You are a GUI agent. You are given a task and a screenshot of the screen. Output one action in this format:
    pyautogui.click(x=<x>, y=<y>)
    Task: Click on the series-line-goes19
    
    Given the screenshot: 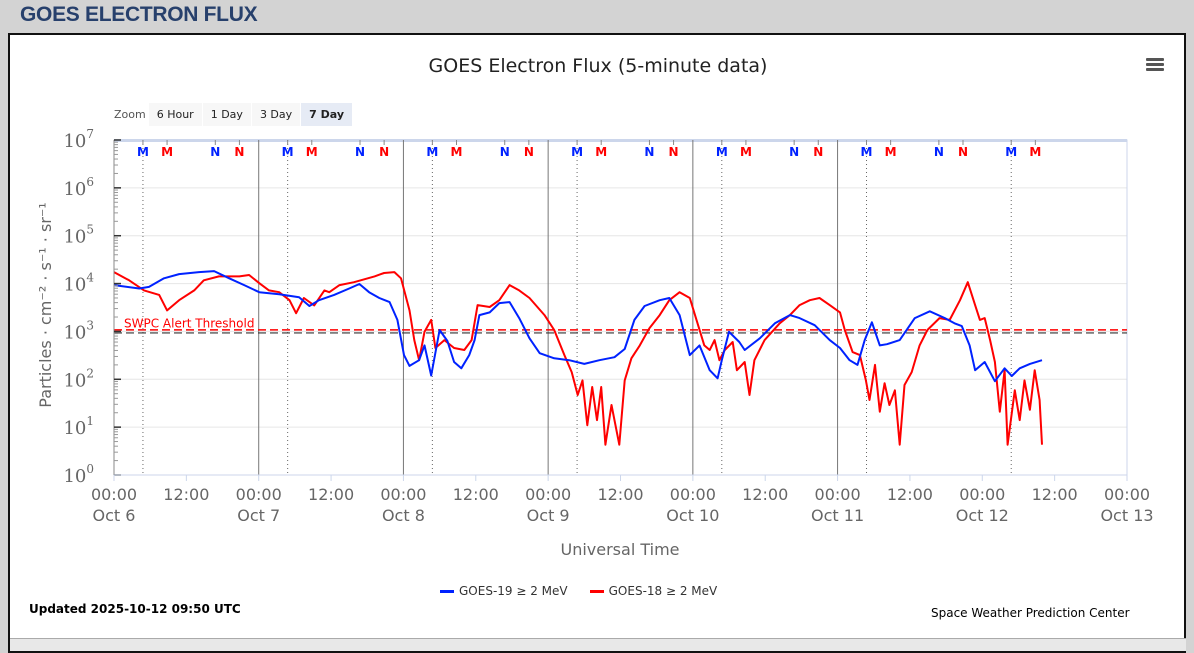 What is the action you would take?
    pyautogui.click(x=578, y=326)
    